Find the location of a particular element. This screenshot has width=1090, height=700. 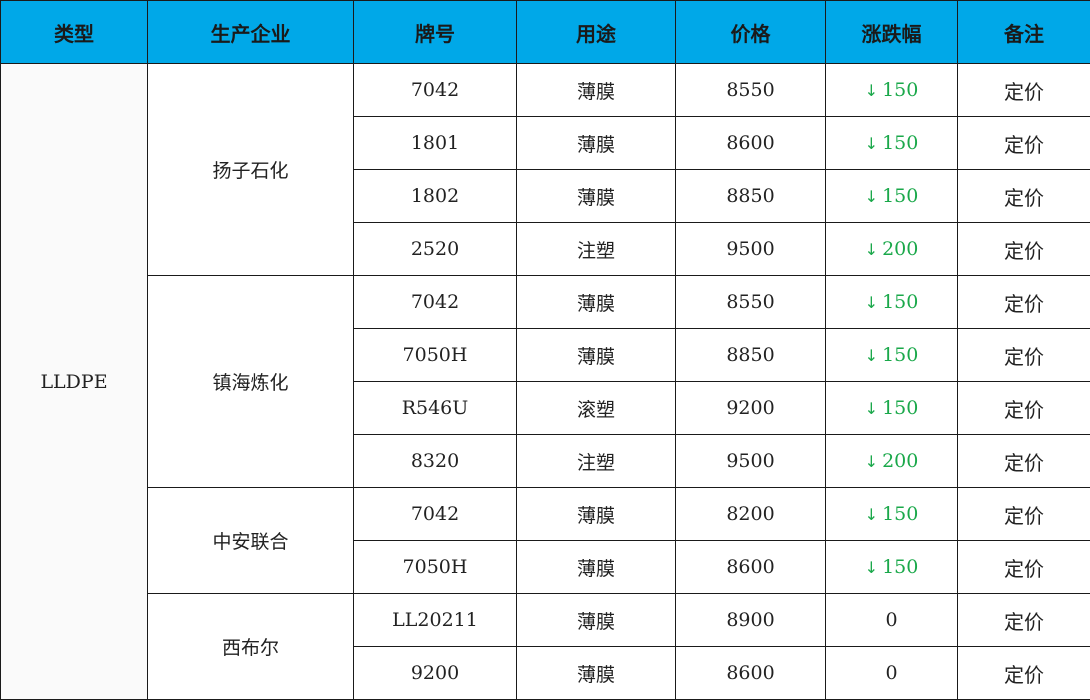

table-header: 类型 生产企业 牌号 用途 价格 涨跌幅 备注 is located at coordinates (545, 32).